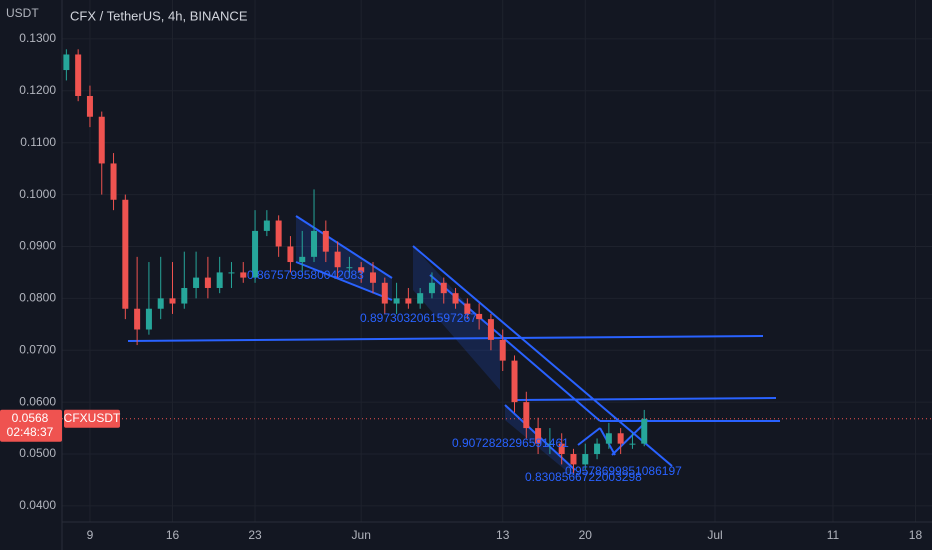 Image resolution: width=932 pixels, height=550 pixels. I want to click on x-tick-label: 20, so click(586, 535).